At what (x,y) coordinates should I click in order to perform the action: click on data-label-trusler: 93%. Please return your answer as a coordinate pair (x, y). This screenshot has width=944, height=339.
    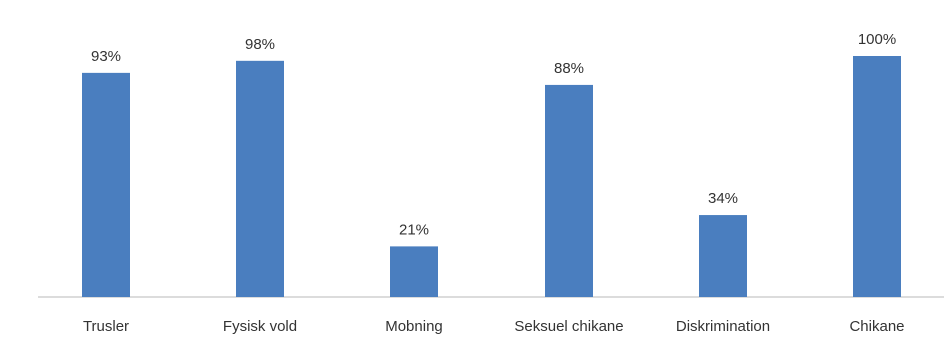
    Looking at the image, I should click on (106, 56).